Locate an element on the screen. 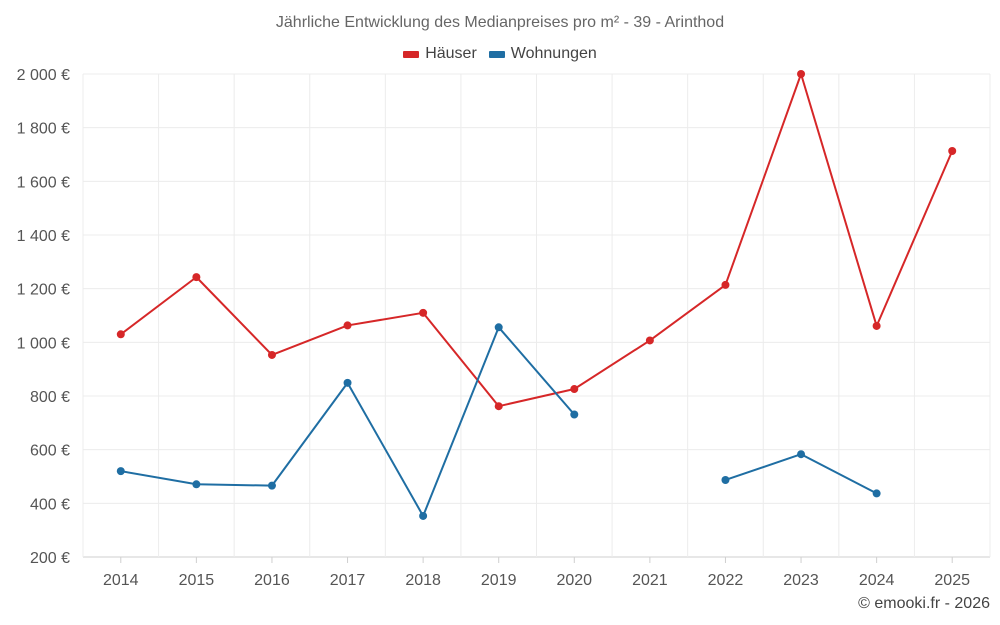 The image size is (1000, 625). y-tick-label: 400 € is located at coordinates (50, 504).